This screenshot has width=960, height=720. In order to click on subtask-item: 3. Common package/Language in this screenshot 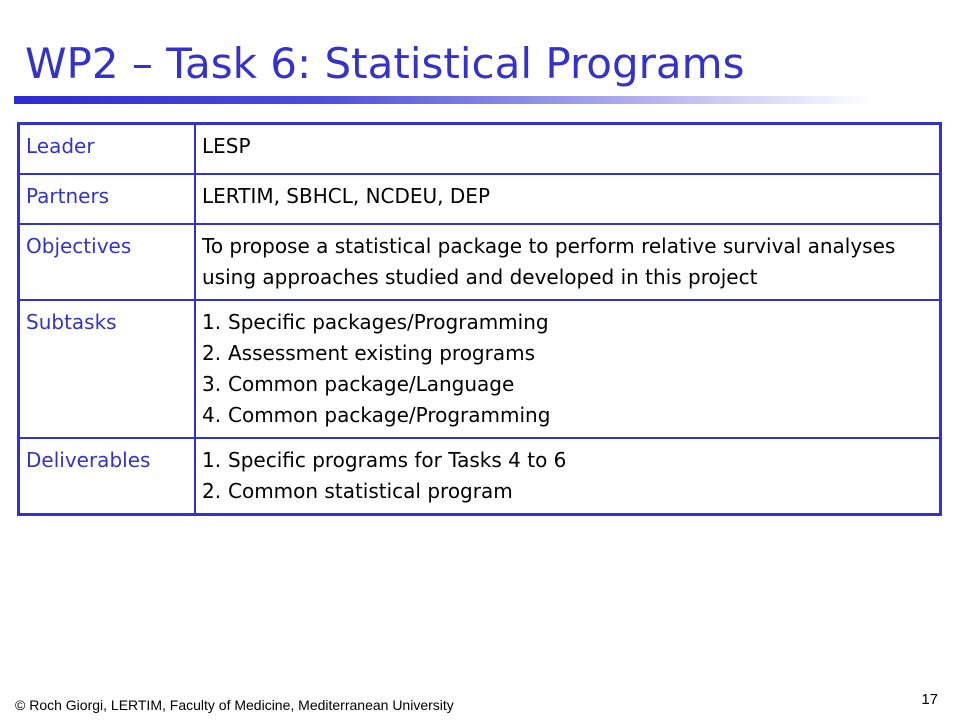, I will do `click(567, 384)`.